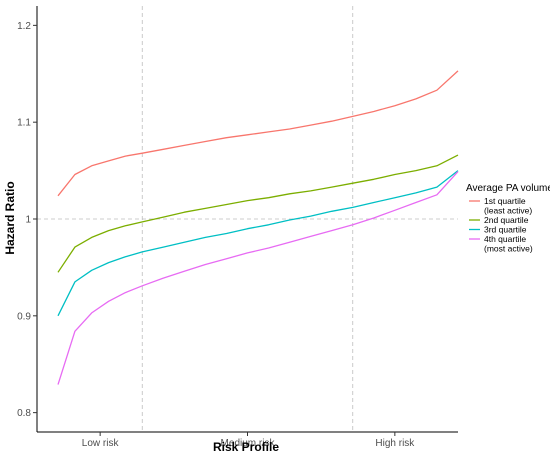  I want to click on legend-label-4: 4th quartile, so click(505, 239).